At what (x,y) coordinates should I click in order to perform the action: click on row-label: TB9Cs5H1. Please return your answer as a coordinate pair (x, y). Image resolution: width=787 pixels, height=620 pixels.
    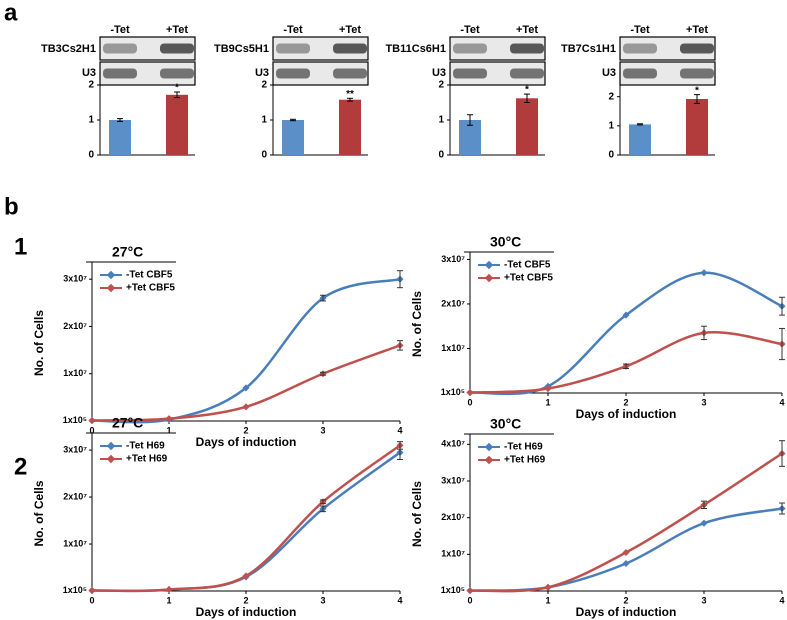
    Looking at the image, I should click on (241, 49).